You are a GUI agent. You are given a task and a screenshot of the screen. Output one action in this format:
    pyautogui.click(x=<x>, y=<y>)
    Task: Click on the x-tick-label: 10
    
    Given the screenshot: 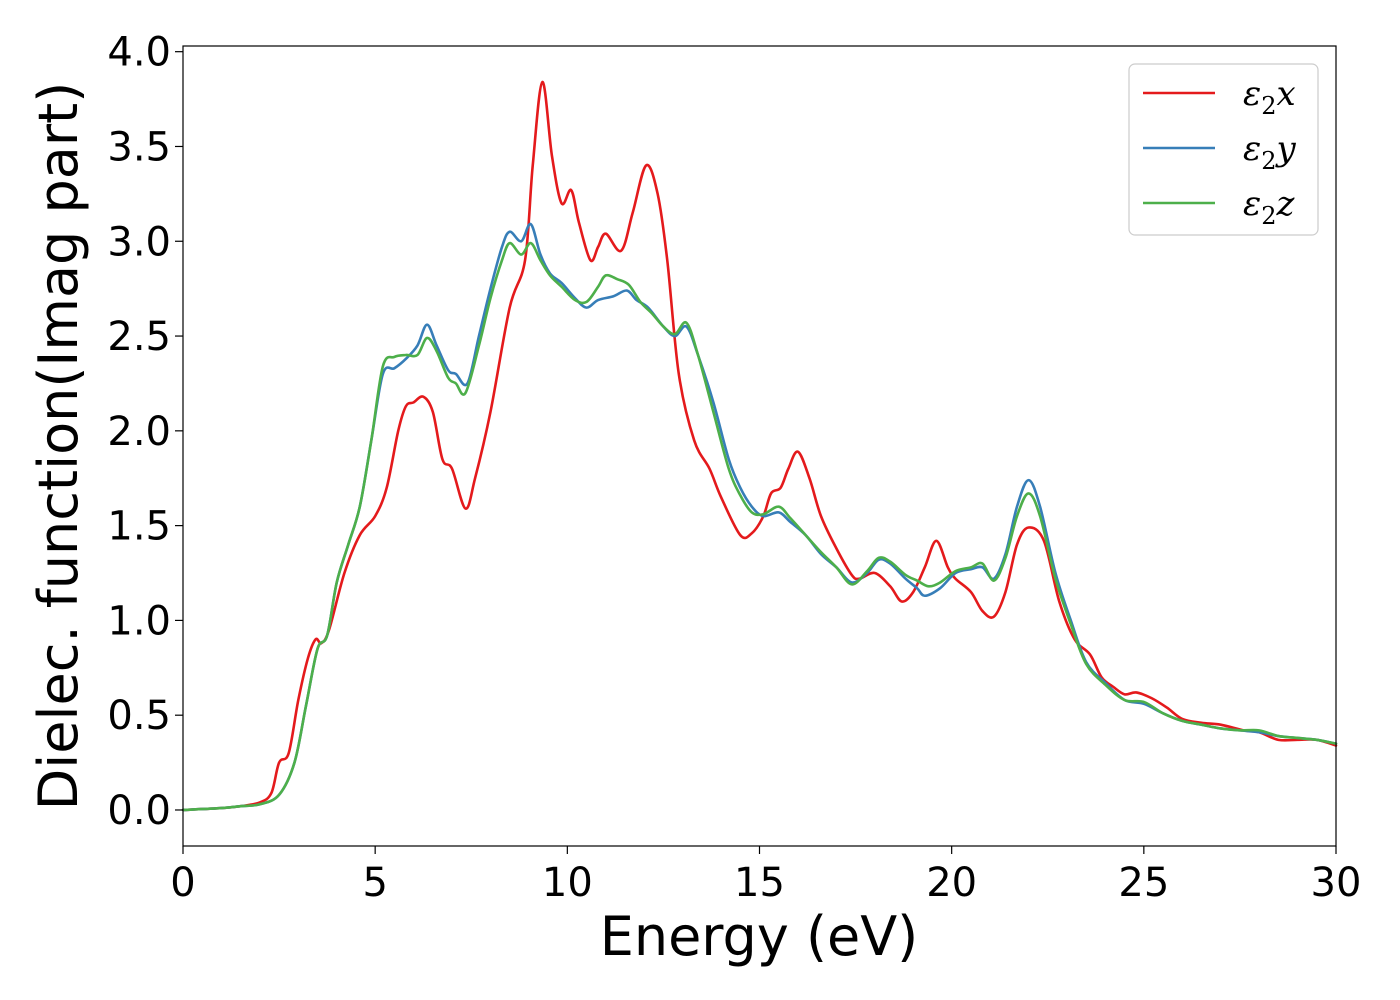 What is the action you would take?
    pyautogui.click(x=567, y=883)
    